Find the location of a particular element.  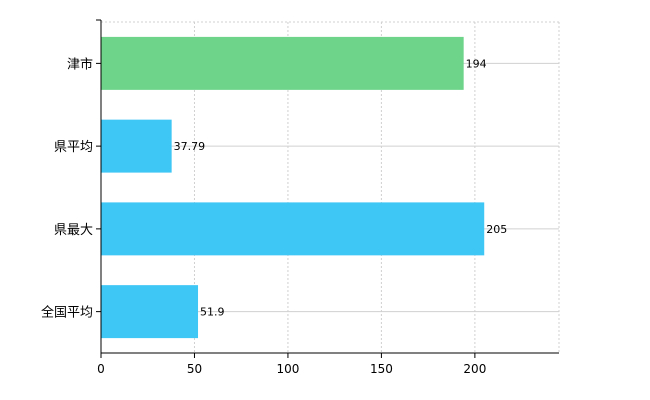

category-label: 県最大 is located at coordinates (73, 230).